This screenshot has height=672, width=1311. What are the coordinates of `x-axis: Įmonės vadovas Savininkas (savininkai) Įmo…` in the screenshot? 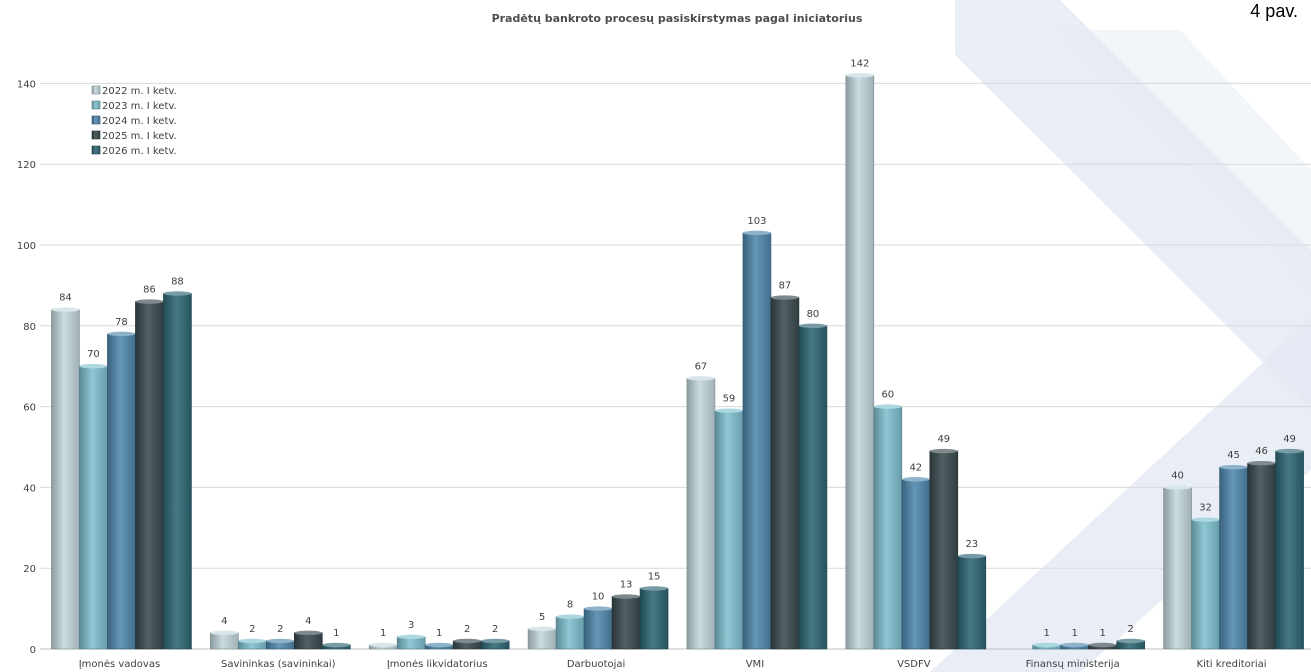 It's located at (673, 664).